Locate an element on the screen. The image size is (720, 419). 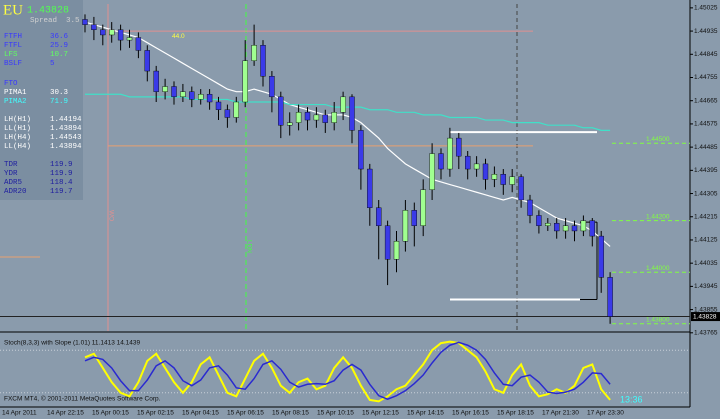
level-label: 44.0 is located at coordinates (178, 36).